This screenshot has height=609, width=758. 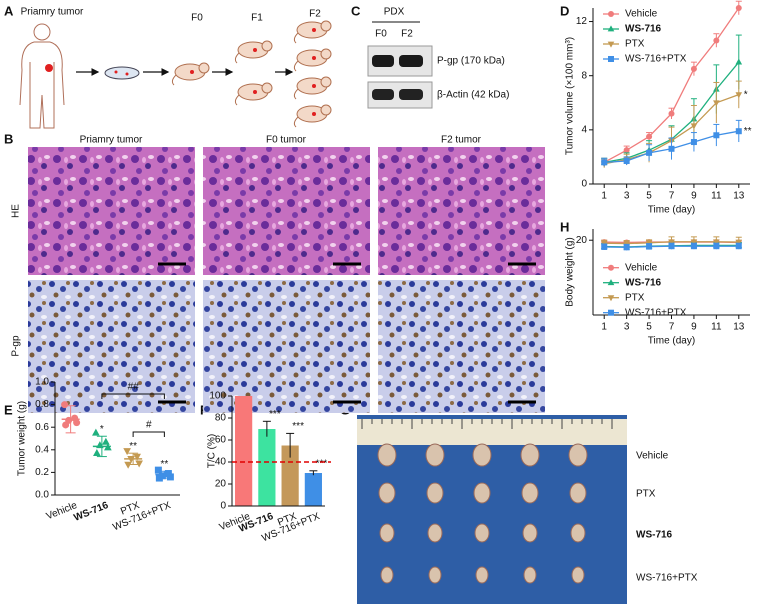 What do you see at coordinates (582, 240) in the screenshot?
I see `y-tick-label: 20` at bounding box center [582, 240].